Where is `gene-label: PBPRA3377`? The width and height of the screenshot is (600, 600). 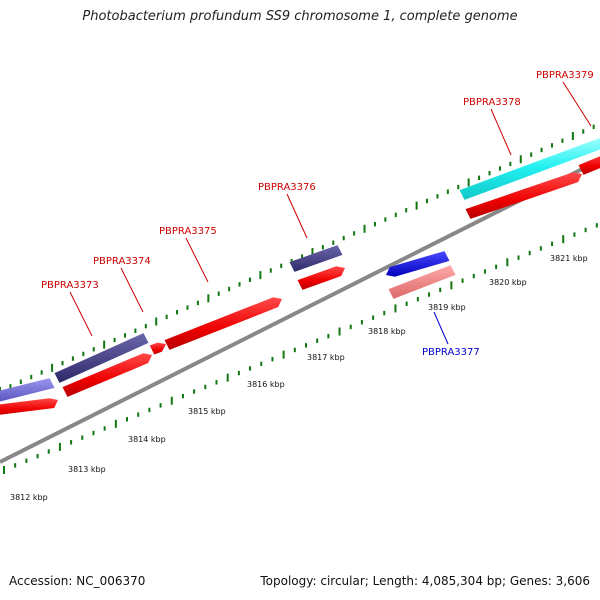 gene-label: PBPRA3377 is located at coordinates (451, 352).